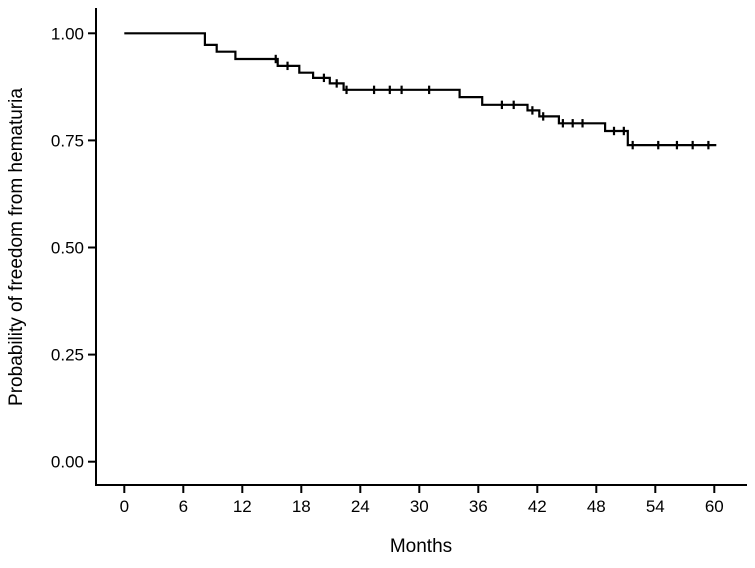 The height and width of the screenshot is (568, 755). I want to click on x-tick-label: 48, so click(596, 506).